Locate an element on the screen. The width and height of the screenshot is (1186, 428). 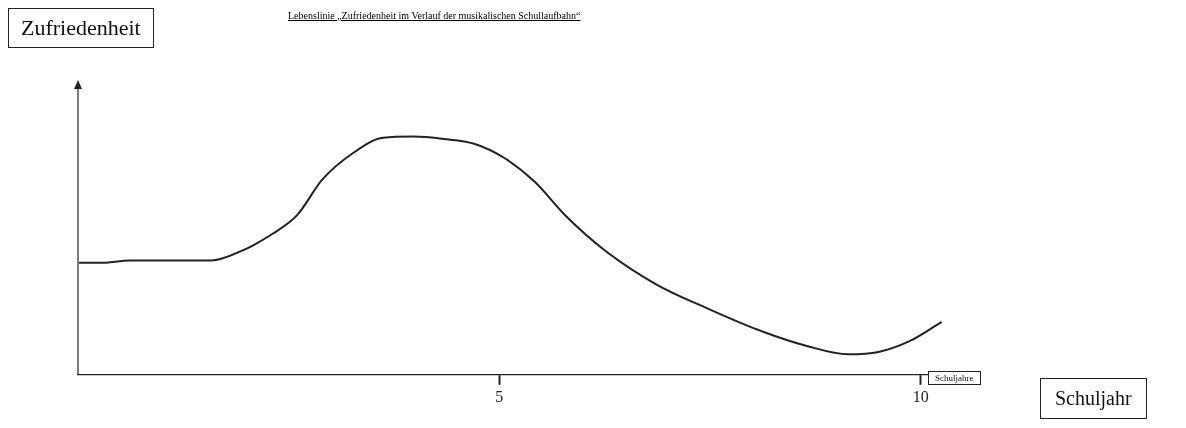
x-axis-title: Schuljahre is located at coordinates (954, 378).